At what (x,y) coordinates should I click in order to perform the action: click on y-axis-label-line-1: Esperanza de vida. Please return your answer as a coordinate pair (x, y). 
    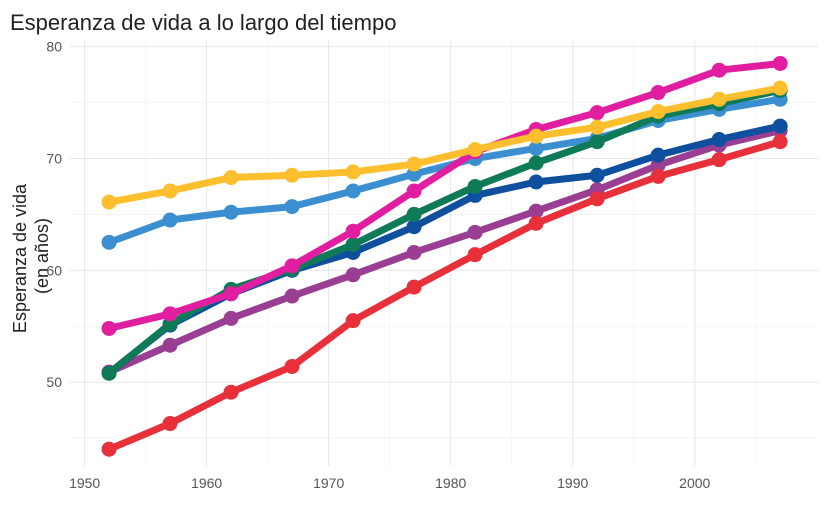
    Looking at the image, I should click on (20, 258).